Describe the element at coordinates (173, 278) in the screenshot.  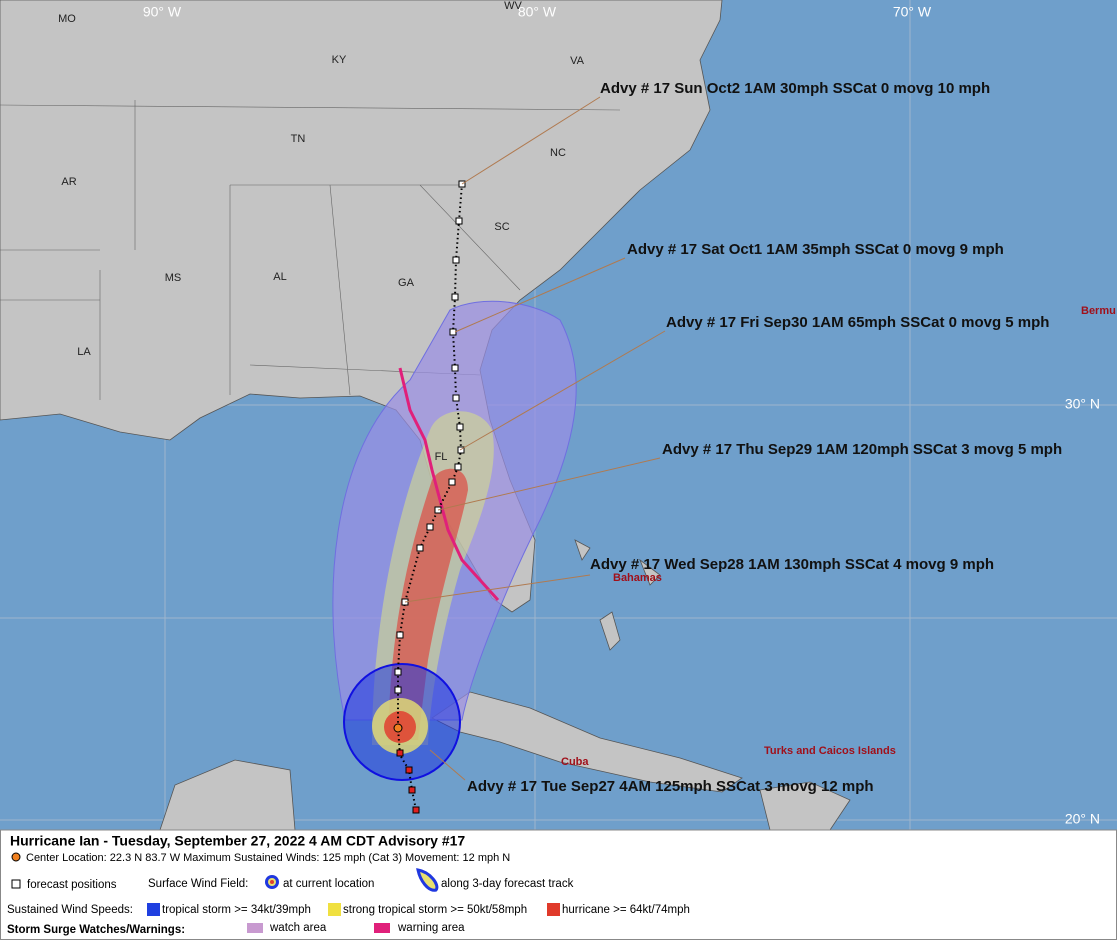
I see `state-label: MS` at that location.